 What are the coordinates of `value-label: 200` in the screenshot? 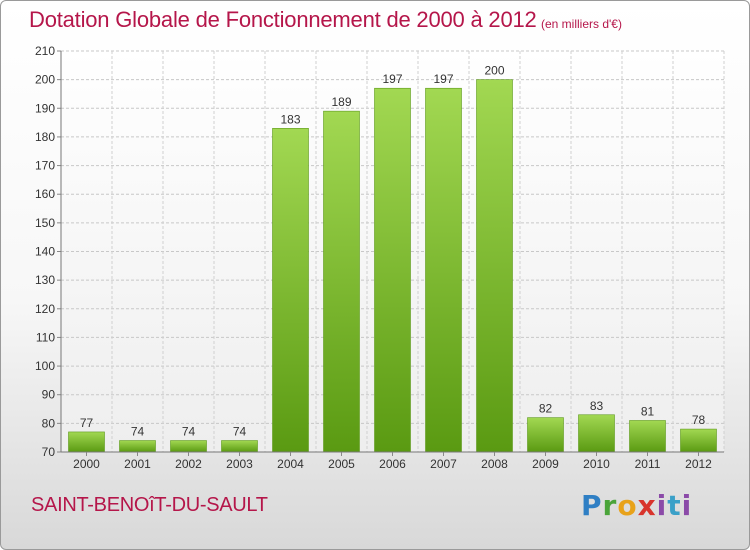 It's located at (494, 71).